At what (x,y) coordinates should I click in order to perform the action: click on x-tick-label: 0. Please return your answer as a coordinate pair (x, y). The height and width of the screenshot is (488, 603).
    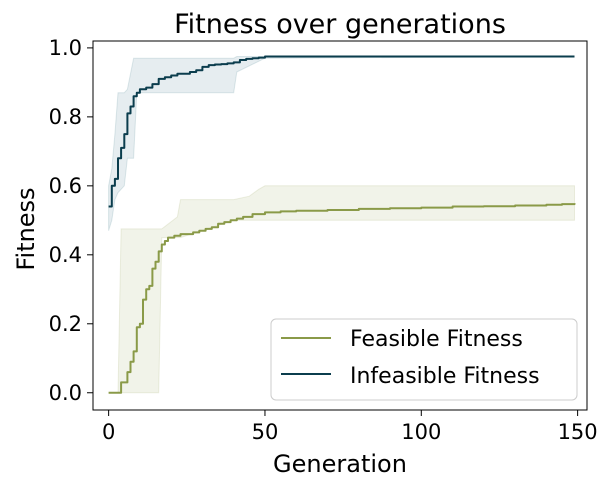
    Looking at the image, I should click on (108, 432).